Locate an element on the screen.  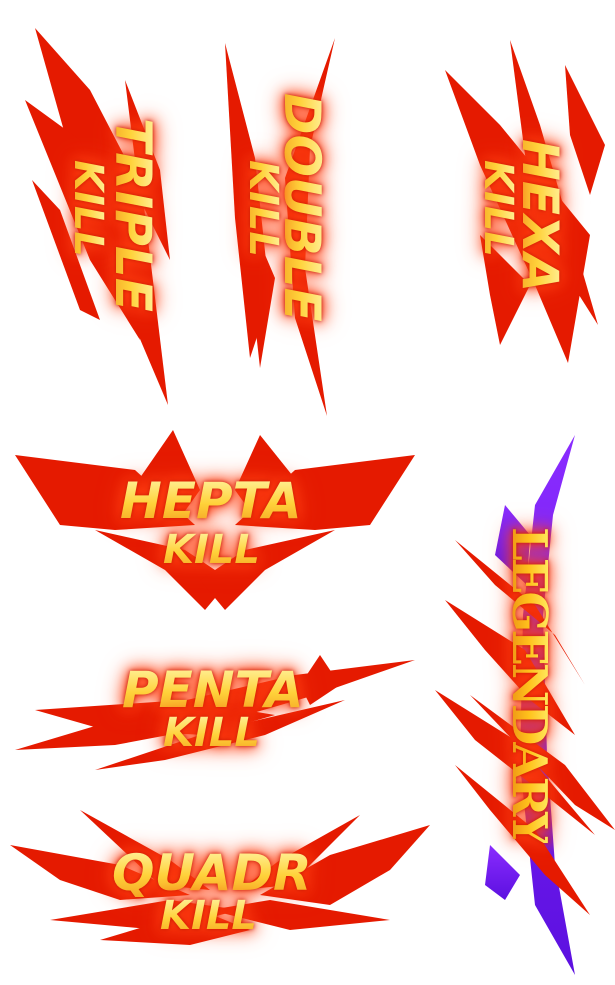
wing-spikes-icon is located at coordinates (215, 520).